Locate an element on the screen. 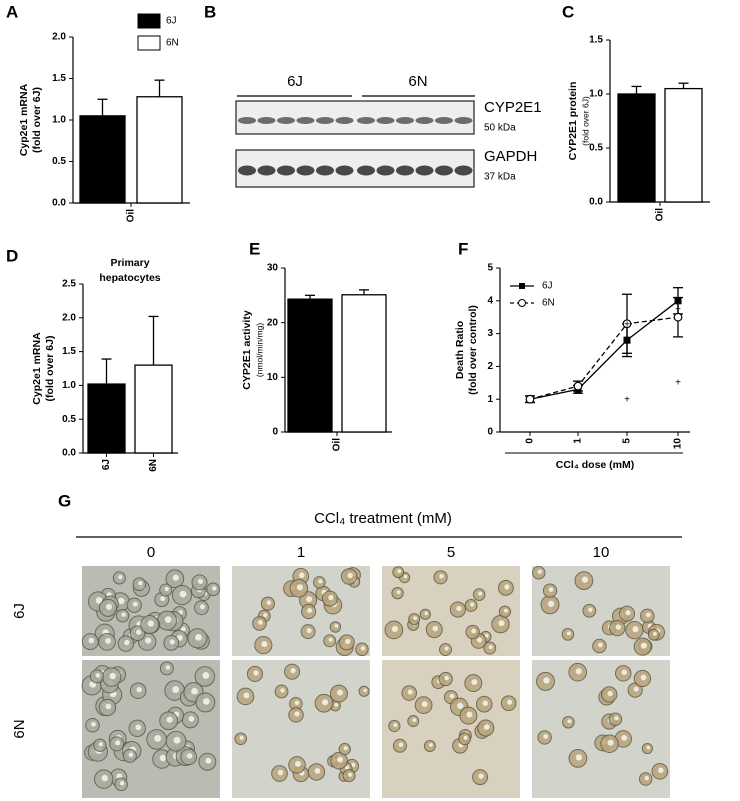 Image resolution: width=740 pixels, height=801 pixels. y-tick-label: 1 is located at coordinates (490, 399).